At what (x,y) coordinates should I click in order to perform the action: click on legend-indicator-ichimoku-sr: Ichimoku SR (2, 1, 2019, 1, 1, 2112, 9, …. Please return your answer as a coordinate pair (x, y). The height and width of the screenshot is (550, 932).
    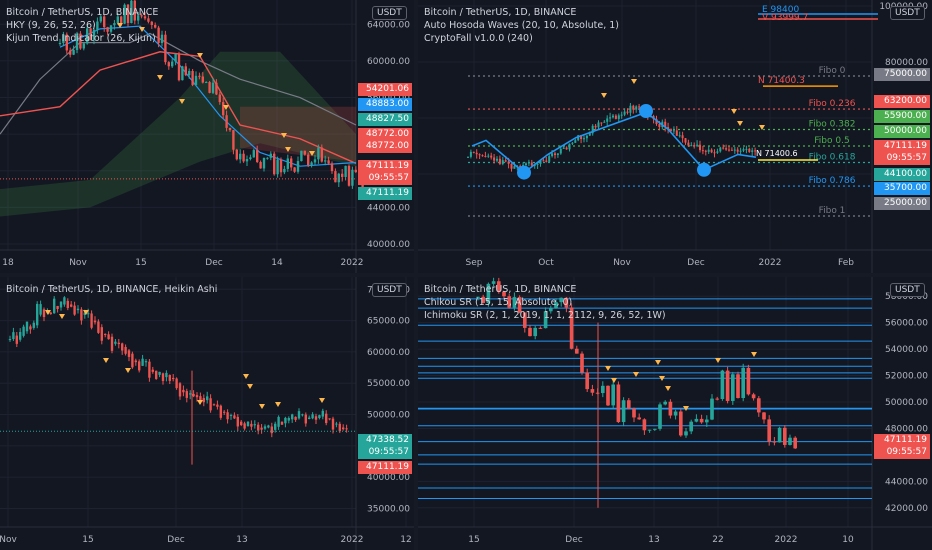
    Looking at the image, I should click on (545, 315).